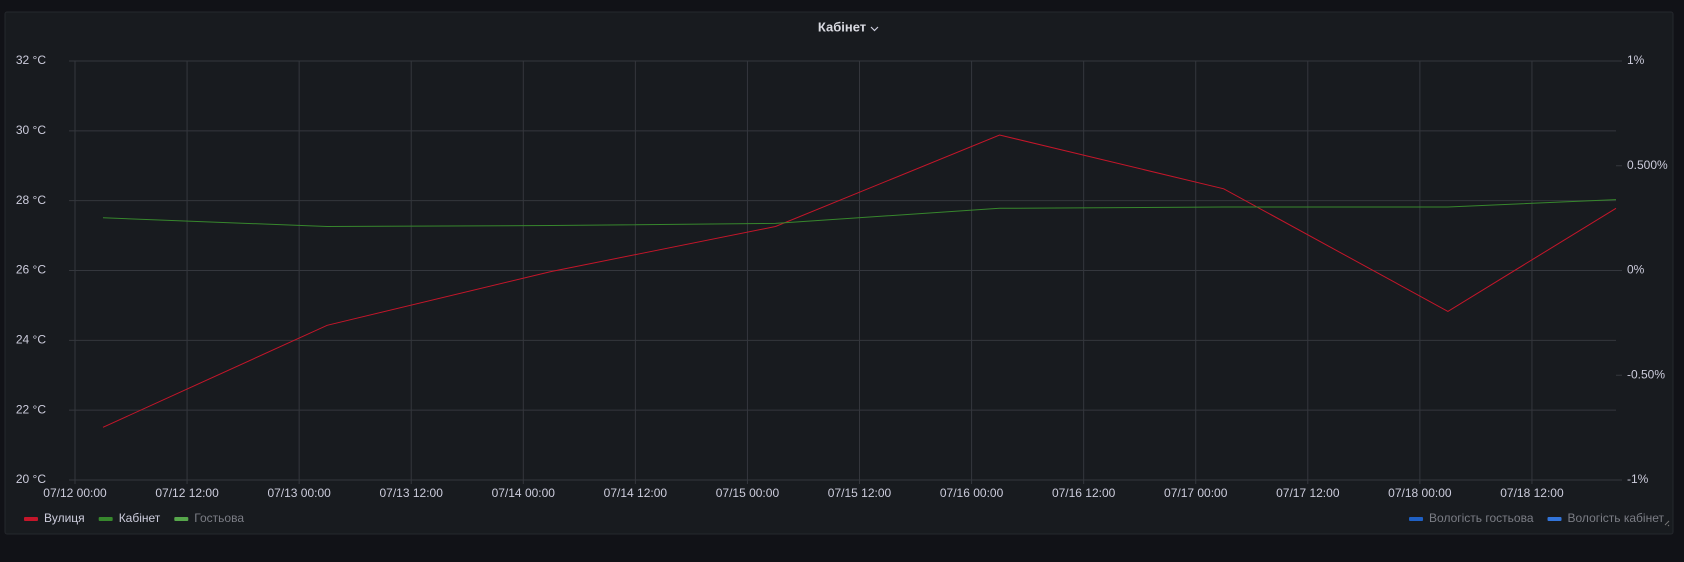 Image resolution: width=1684 pixels, height=562 pixels. I want to click on y-tick-label: 26 °C, so click(31, 270).